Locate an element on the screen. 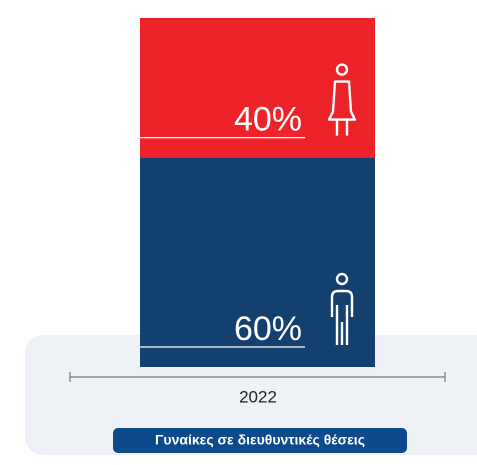 Image resolution: width=477 pixels, height=465 pixels. value-label: 60% is located at coordinates (268, 329).